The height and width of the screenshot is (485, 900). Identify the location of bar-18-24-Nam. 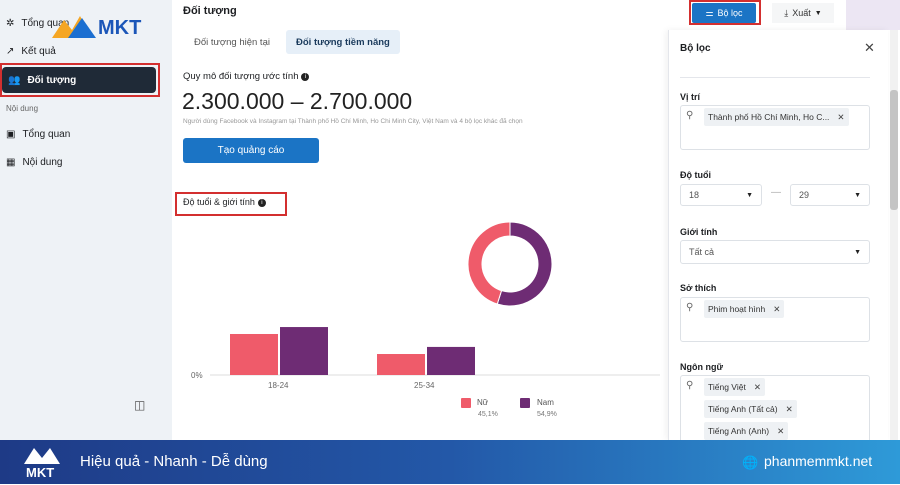
(304, 351).